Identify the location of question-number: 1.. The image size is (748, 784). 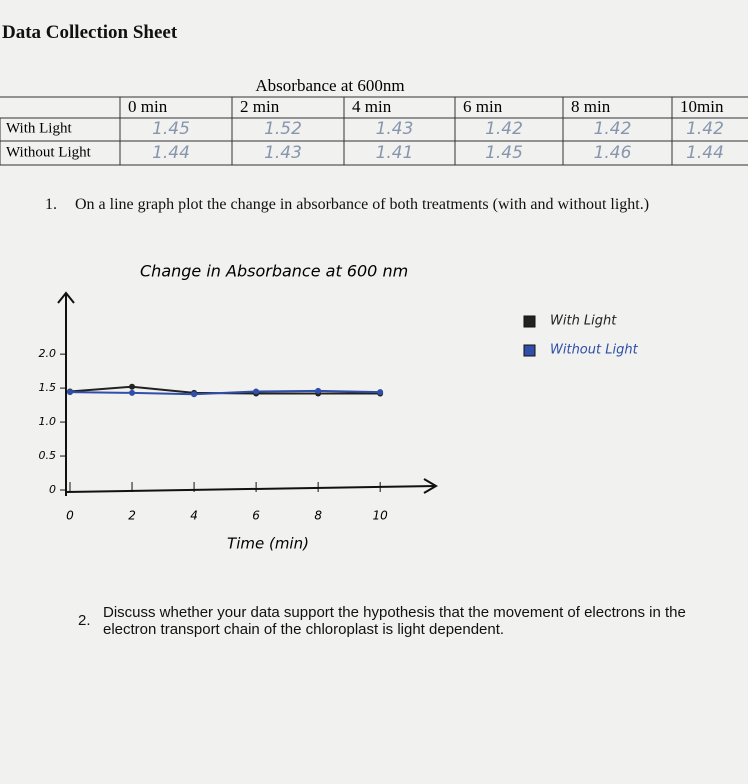
(51, 204).